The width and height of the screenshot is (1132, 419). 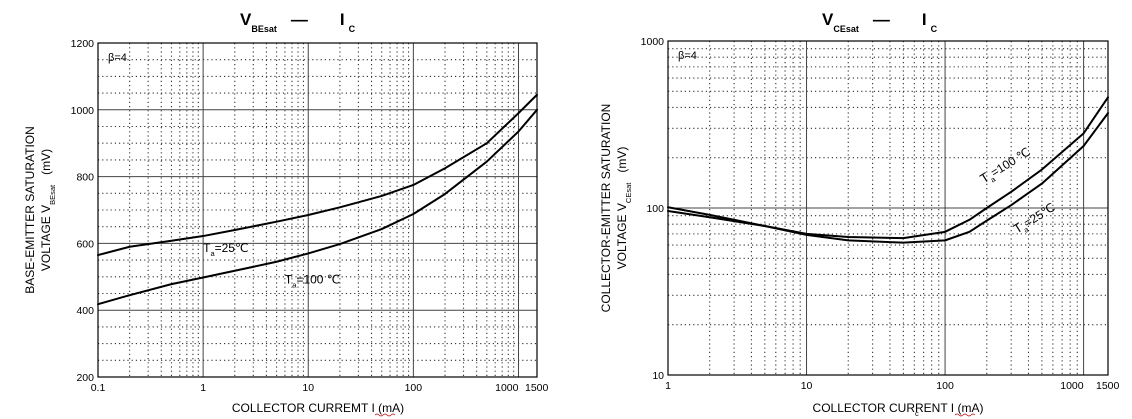 I want to click on y-tick-label: 1200, so click(x=83, y=44).